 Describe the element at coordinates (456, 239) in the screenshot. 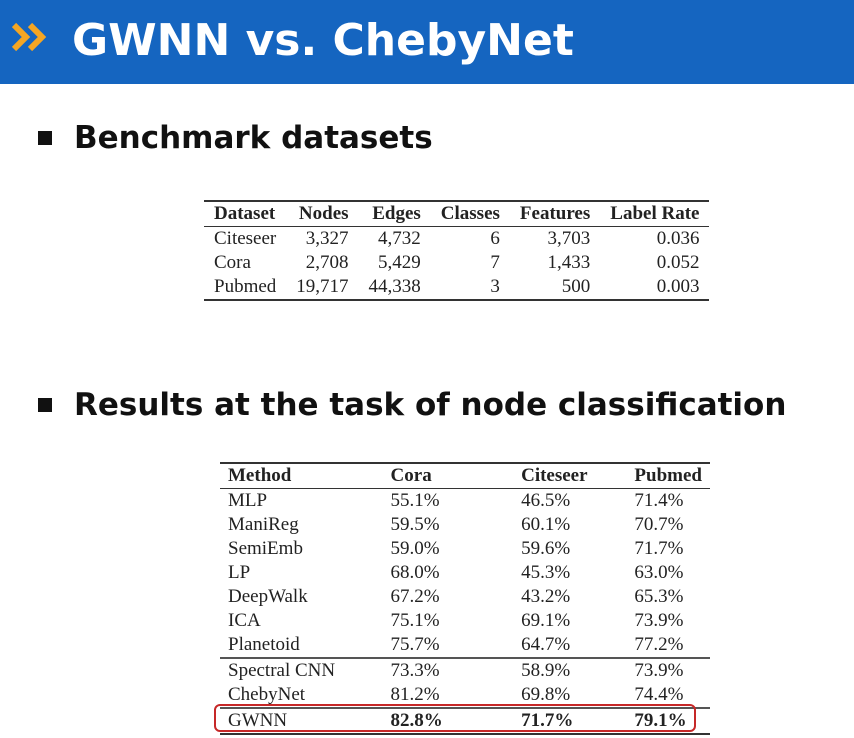

I see `table-row: Citeseer 3,327 4,732 6 3,703 0.036` at that location.